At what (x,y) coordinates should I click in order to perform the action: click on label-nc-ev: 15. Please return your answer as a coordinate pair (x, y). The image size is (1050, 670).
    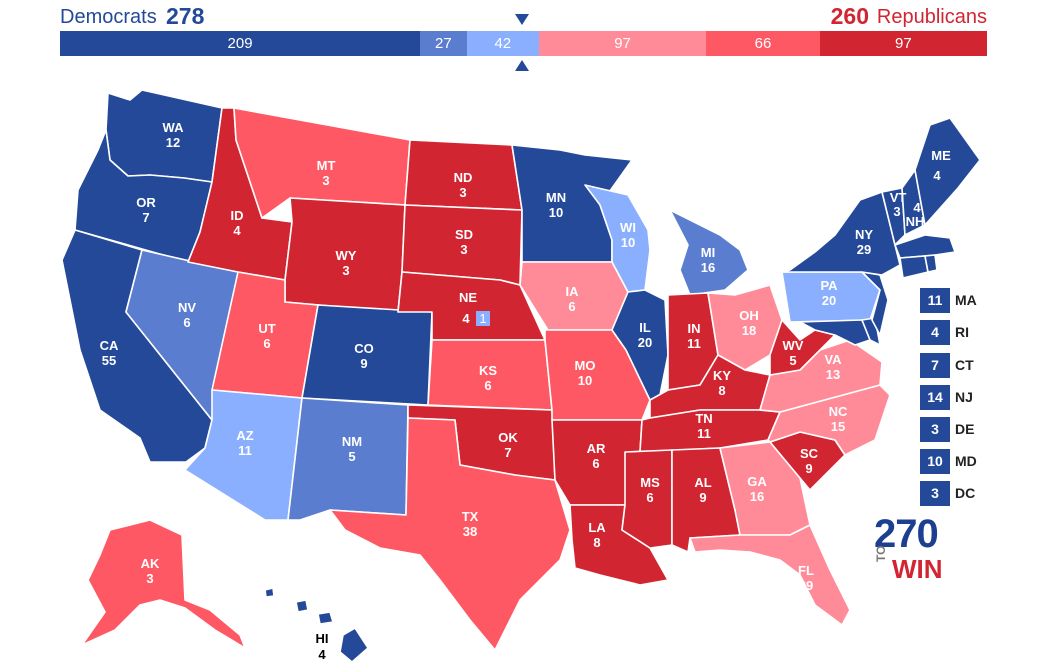
    Looking at the image, I should click on (838, 426).